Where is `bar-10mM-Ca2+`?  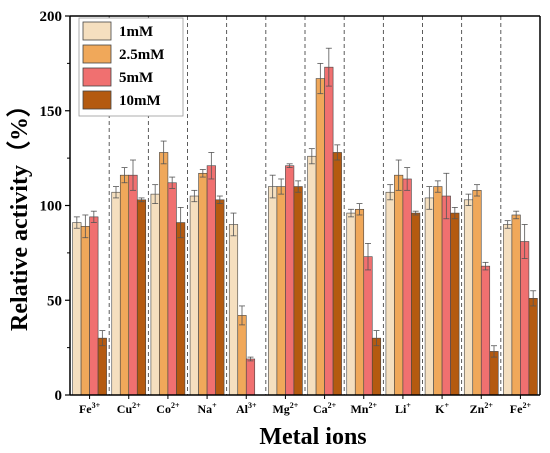
bar-10mM-Ca2+ is located at coordinates (337, 274).